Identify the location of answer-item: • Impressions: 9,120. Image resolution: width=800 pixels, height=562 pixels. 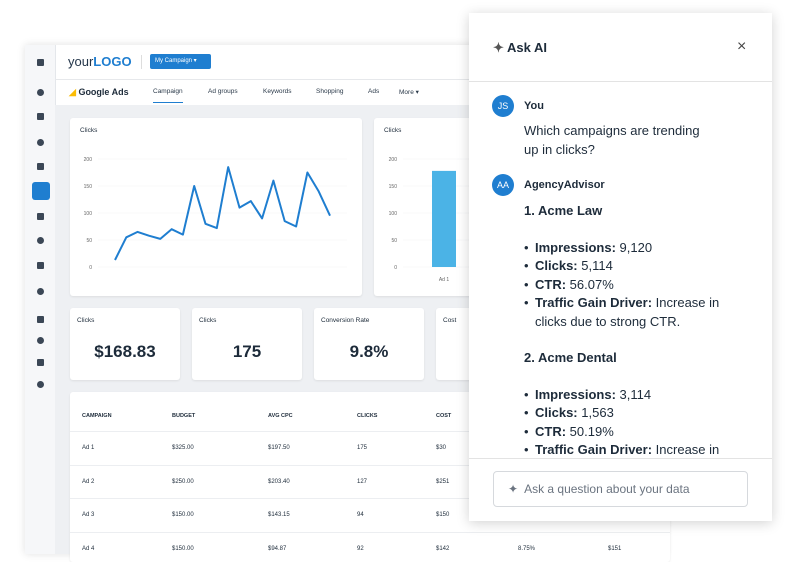
(624, 248).